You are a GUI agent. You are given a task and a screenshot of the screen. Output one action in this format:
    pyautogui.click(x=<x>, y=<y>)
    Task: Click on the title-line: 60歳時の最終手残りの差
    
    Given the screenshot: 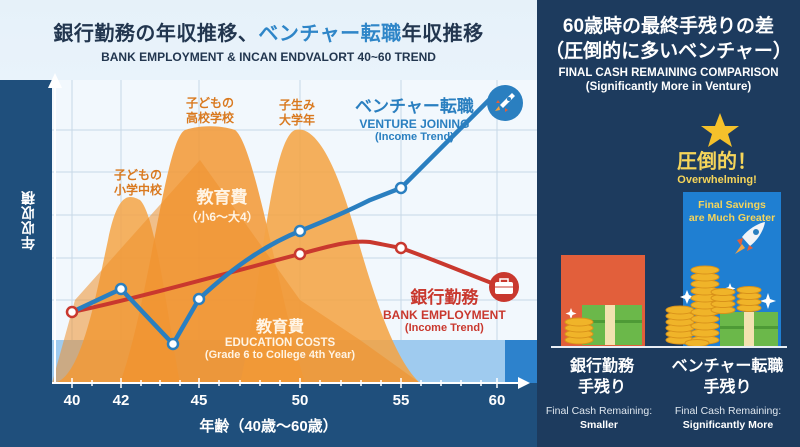 What is the action you would take?
    pyautogui.click(x=668, y=26)
    